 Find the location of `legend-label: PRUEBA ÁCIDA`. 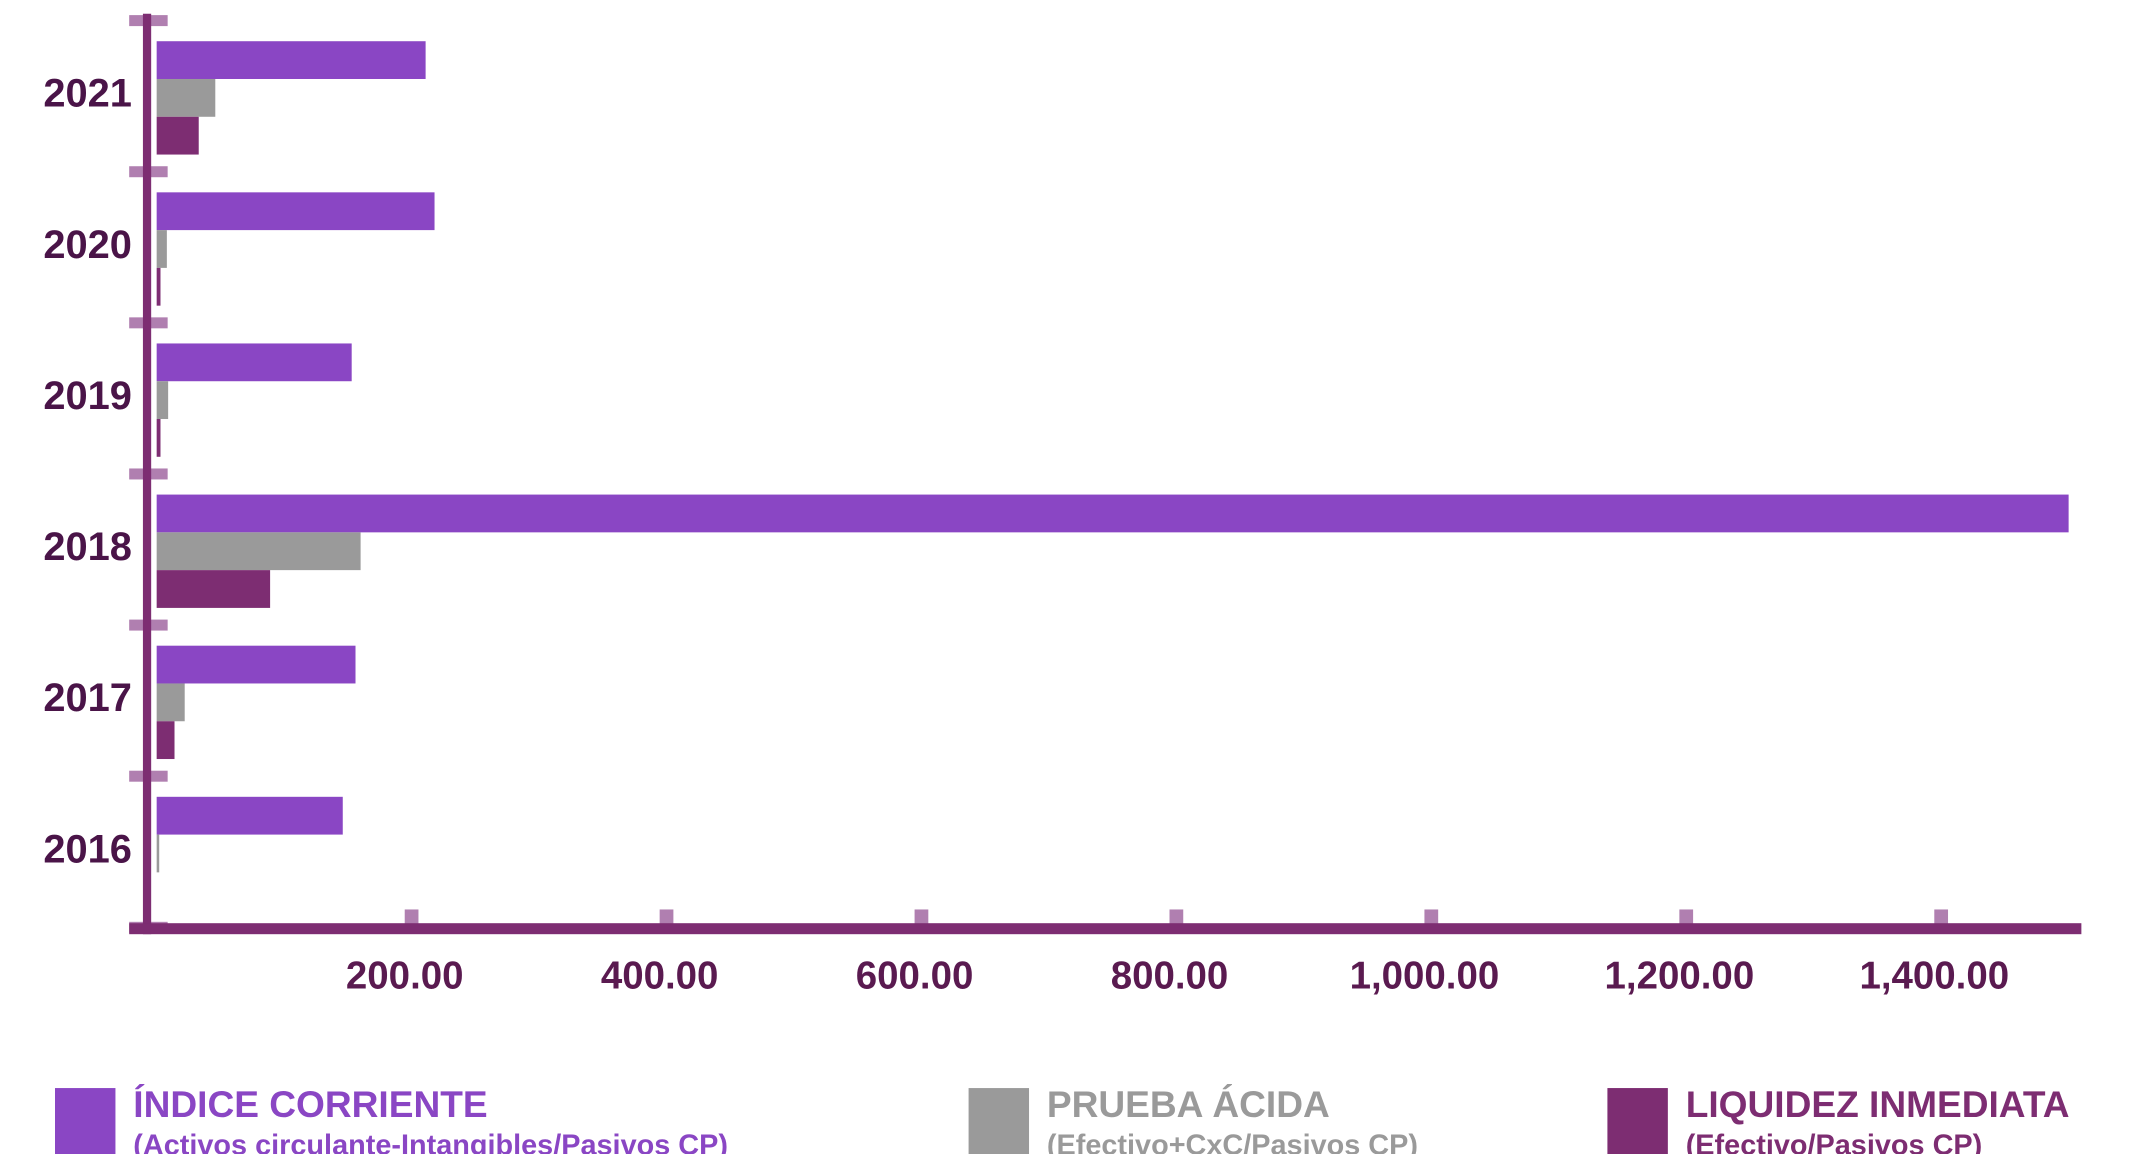

legend-label: PRUEBA ÁCIDA is located at coordinates (1188, 1104).